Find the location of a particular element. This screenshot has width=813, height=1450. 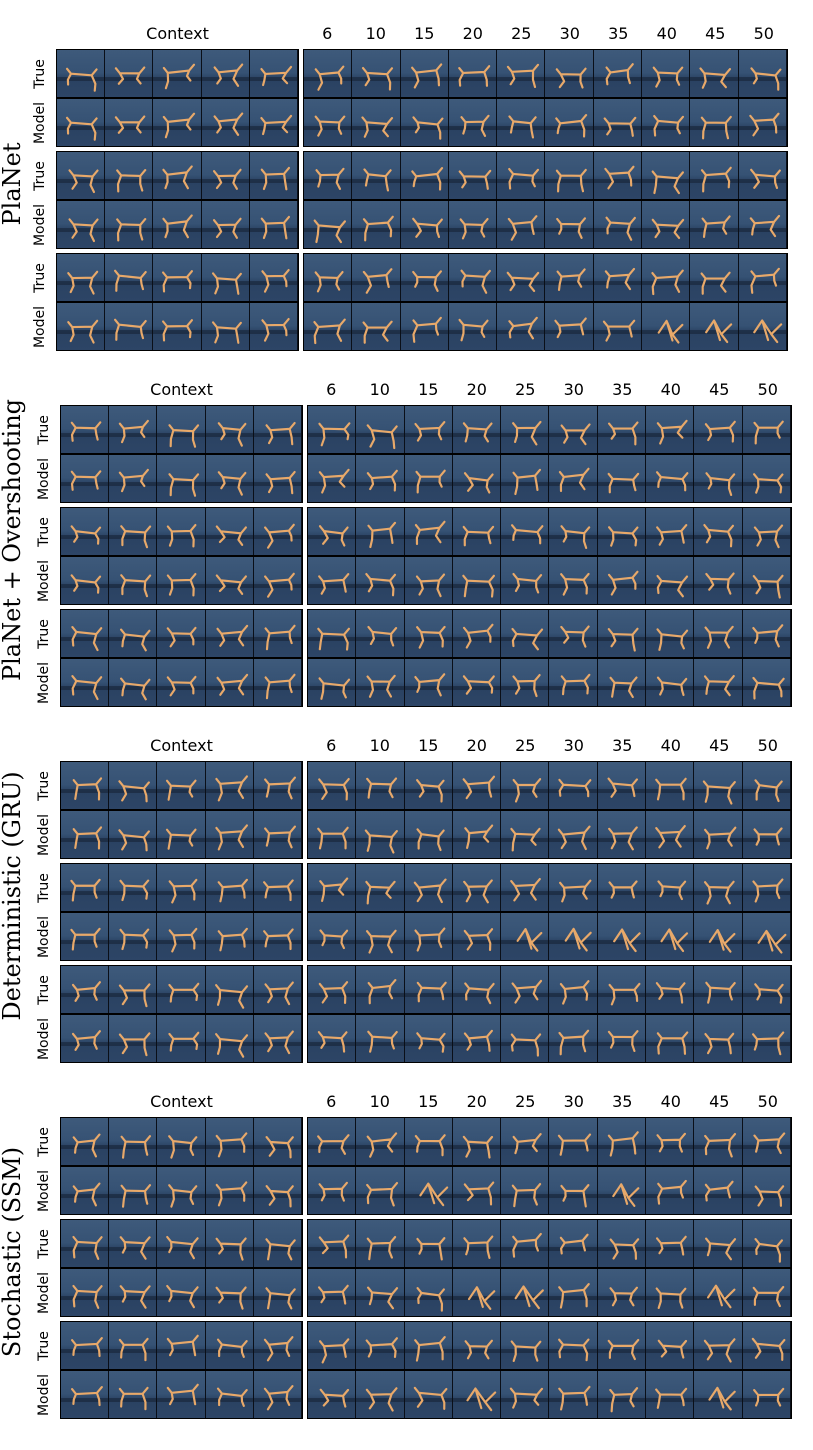

column-header-step: 35 is located at coordinates (622, 389).